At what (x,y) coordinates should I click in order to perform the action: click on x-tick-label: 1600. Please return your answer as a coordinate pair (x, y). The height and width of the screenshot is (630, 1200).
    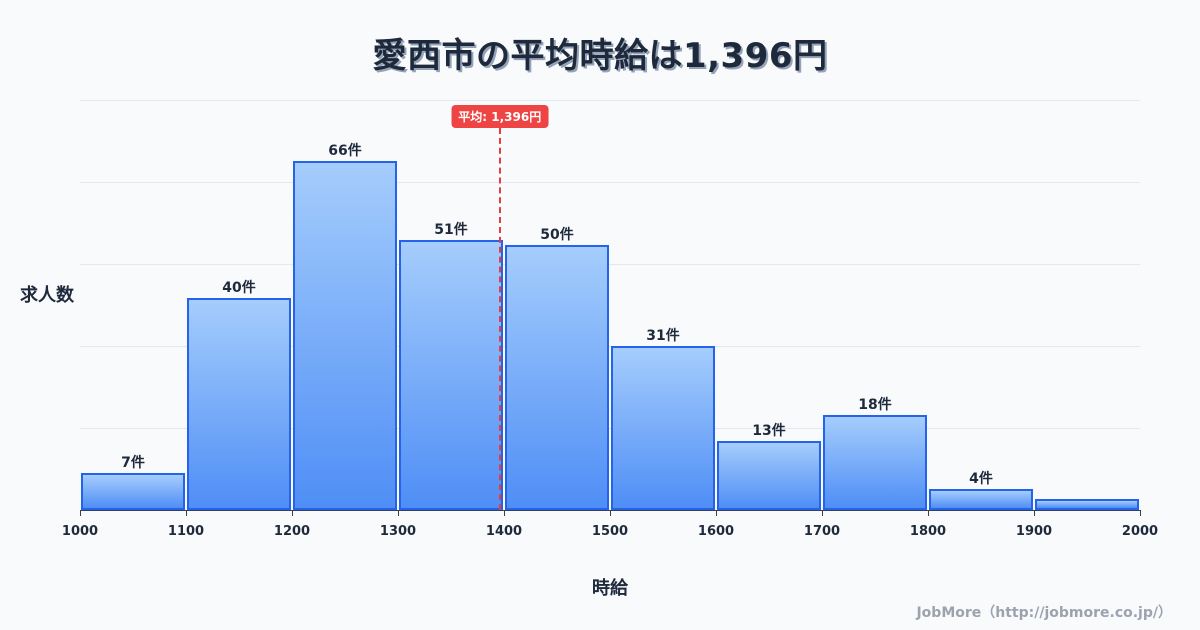
    Looking at the image, I should click on (716, 531).